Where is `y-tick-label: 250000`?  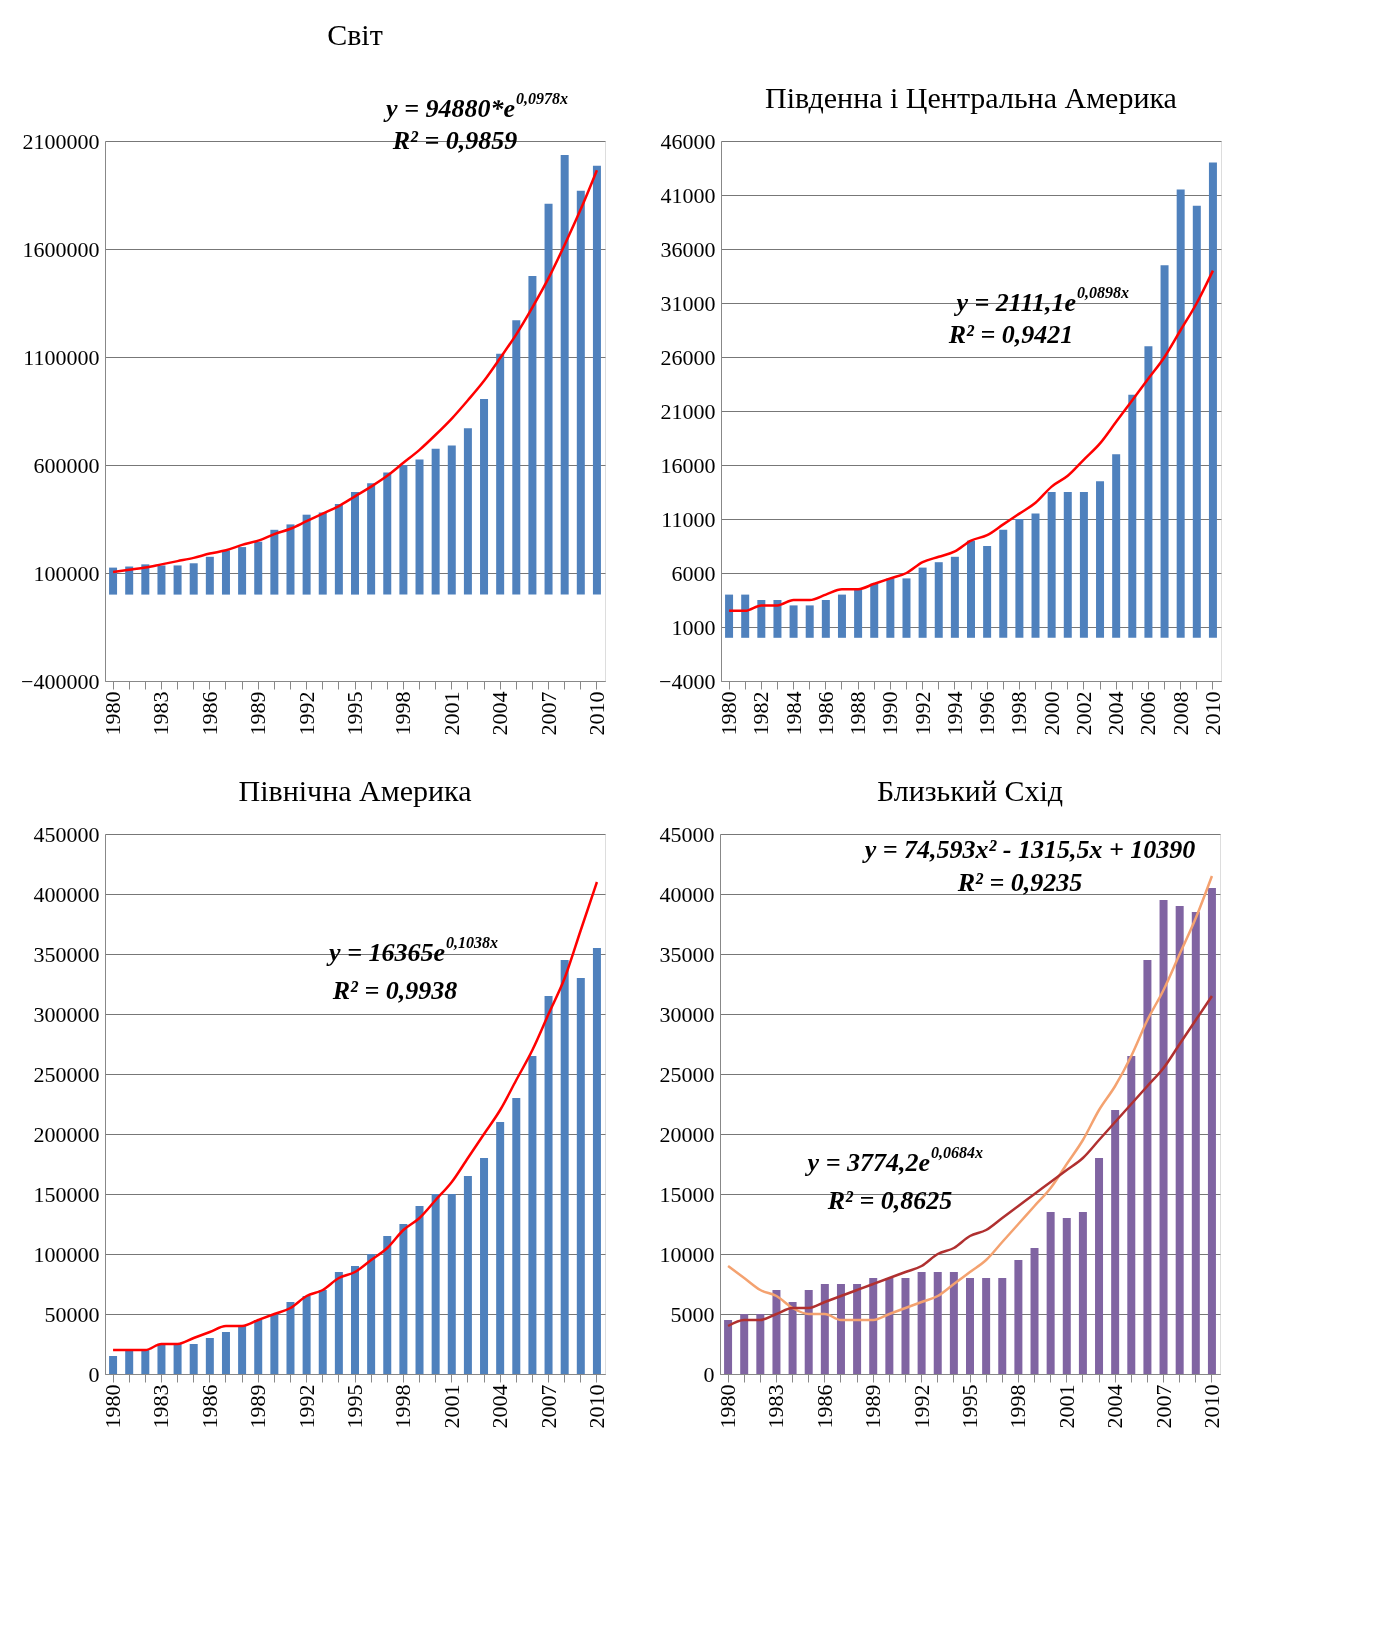
y-tick-label: 250000 is located at coordinates (66, 1074).